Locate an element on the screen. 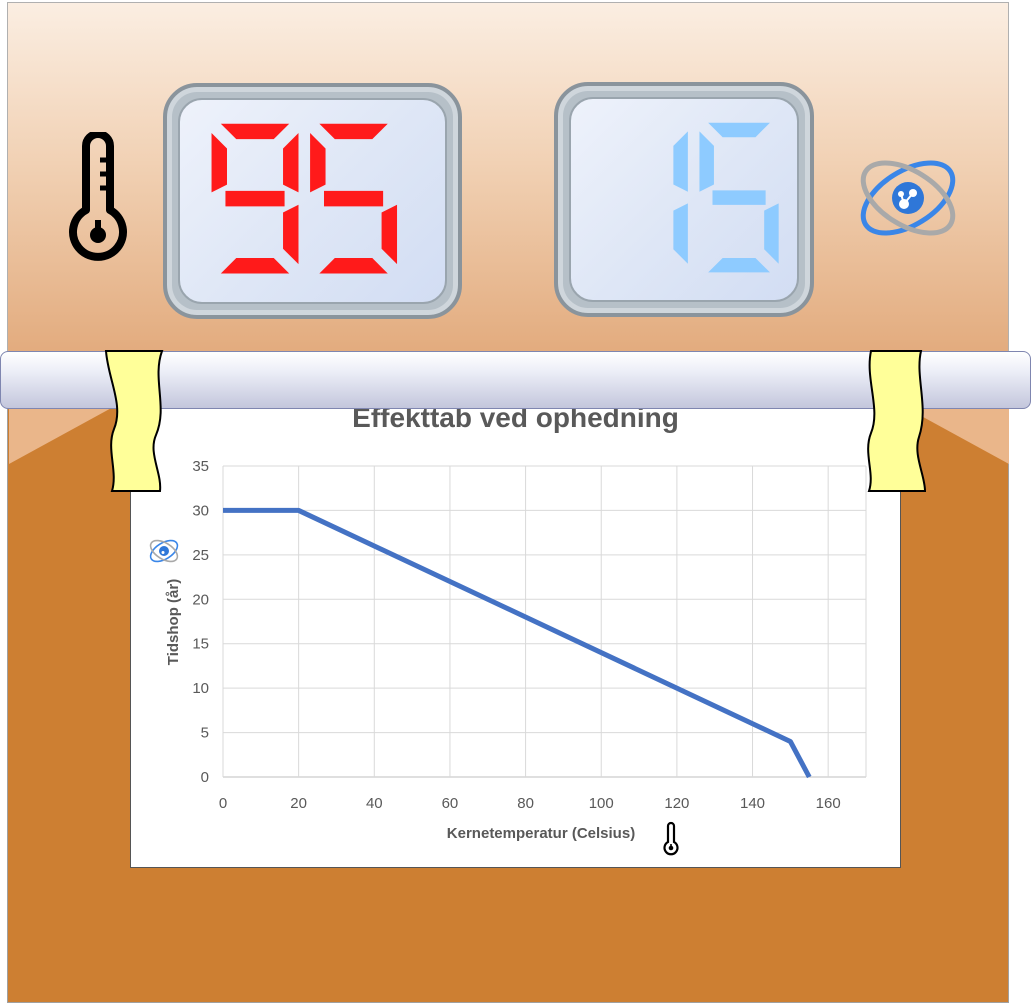 The width and height of the screenshot is (1031, 1006). y-tick-label: 5 is located at coordinates (205, 733).